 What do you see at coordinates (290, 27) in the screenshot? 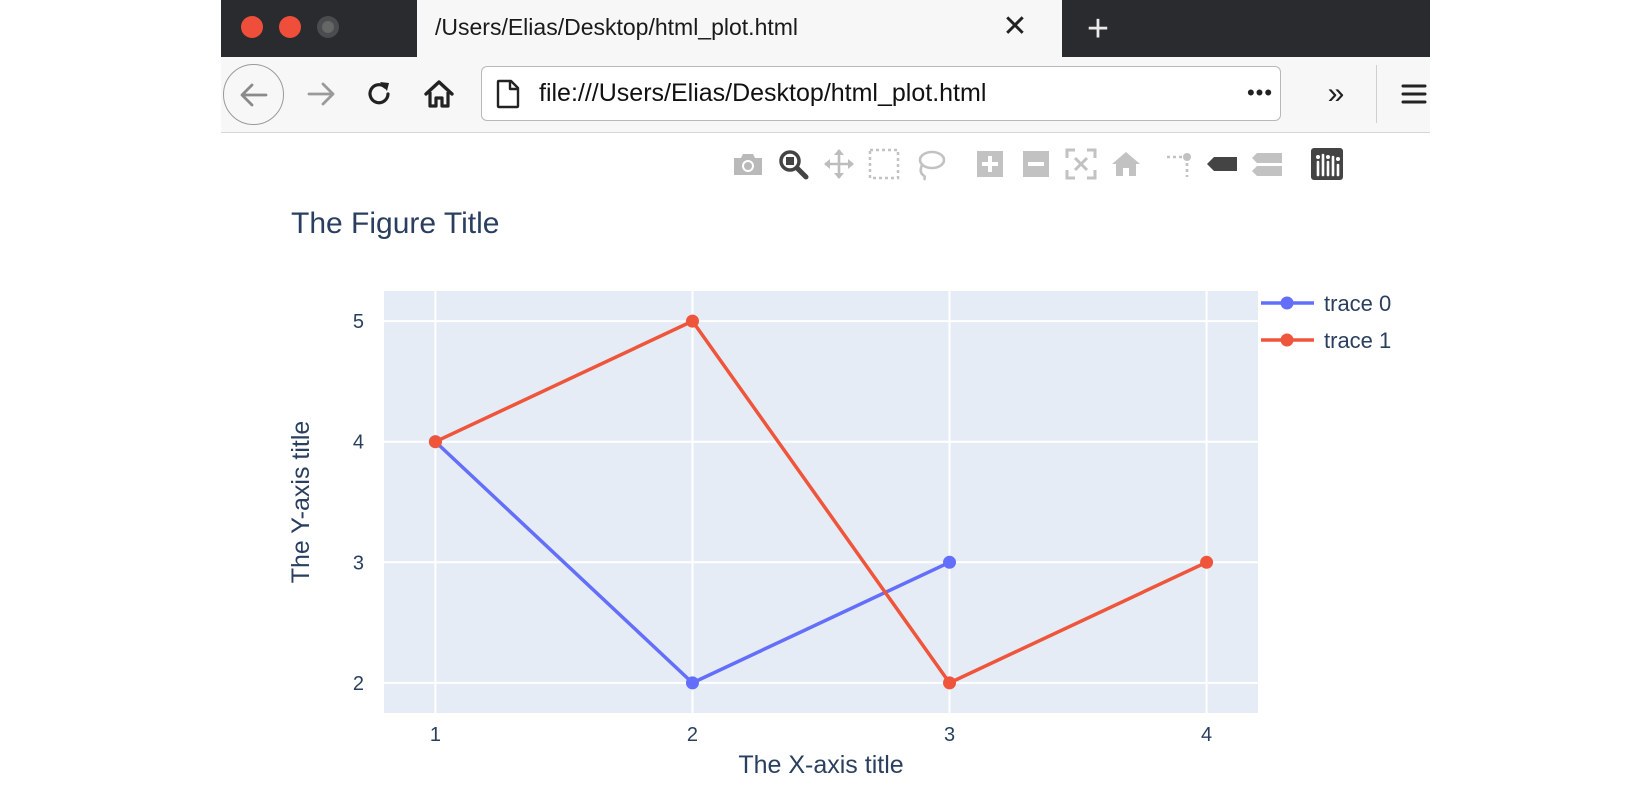
I see `window-minimize-button` at bounding box center [290, 27].